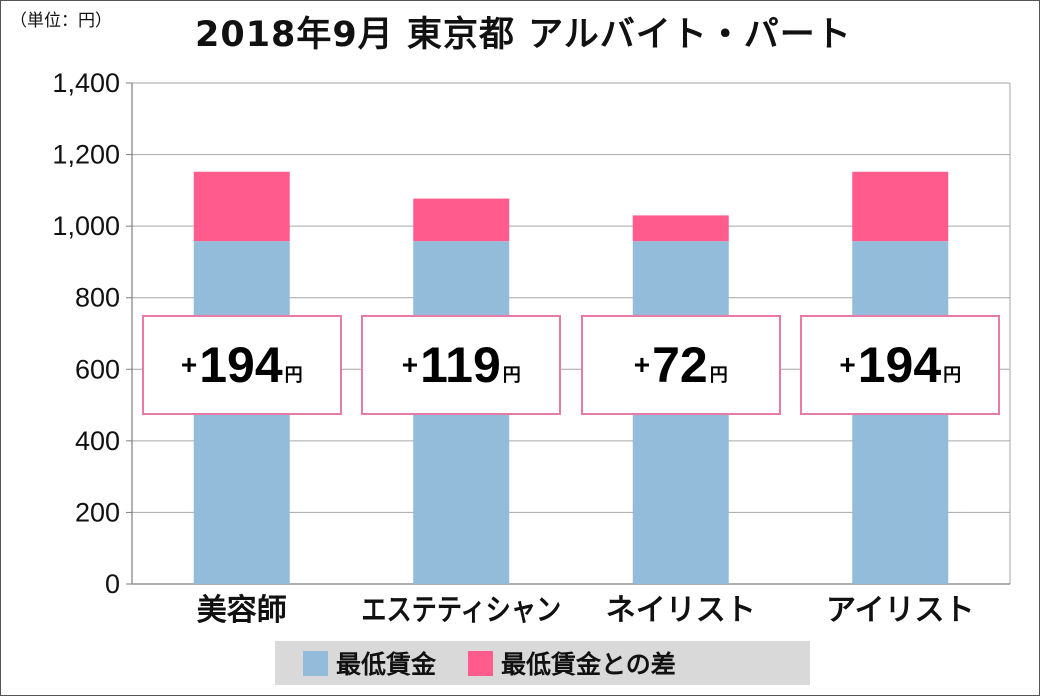  Describe the element at coordinates (315, 663) in the screenshot. I see `legend-swatch-min-wage` at that location.